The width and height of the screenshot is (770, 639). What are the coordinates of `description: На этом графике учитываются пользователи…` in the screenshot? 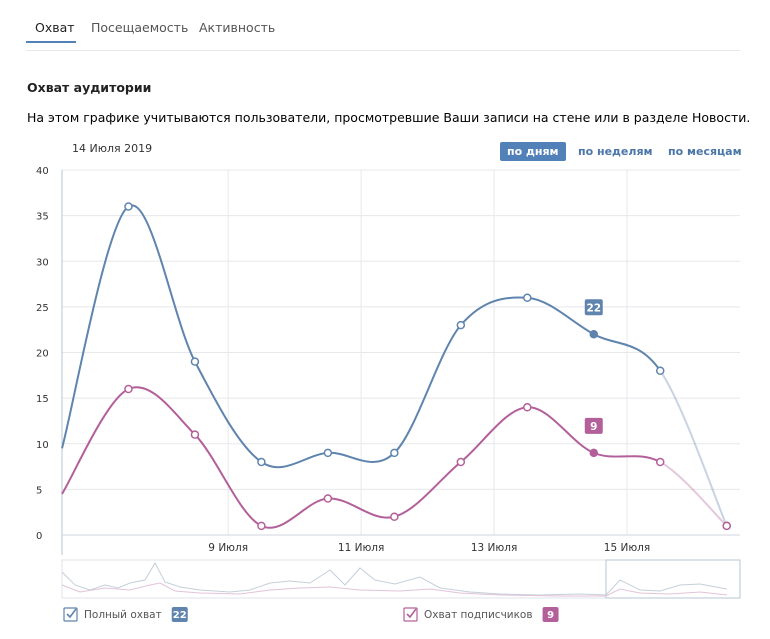 It's located at (389, 117).